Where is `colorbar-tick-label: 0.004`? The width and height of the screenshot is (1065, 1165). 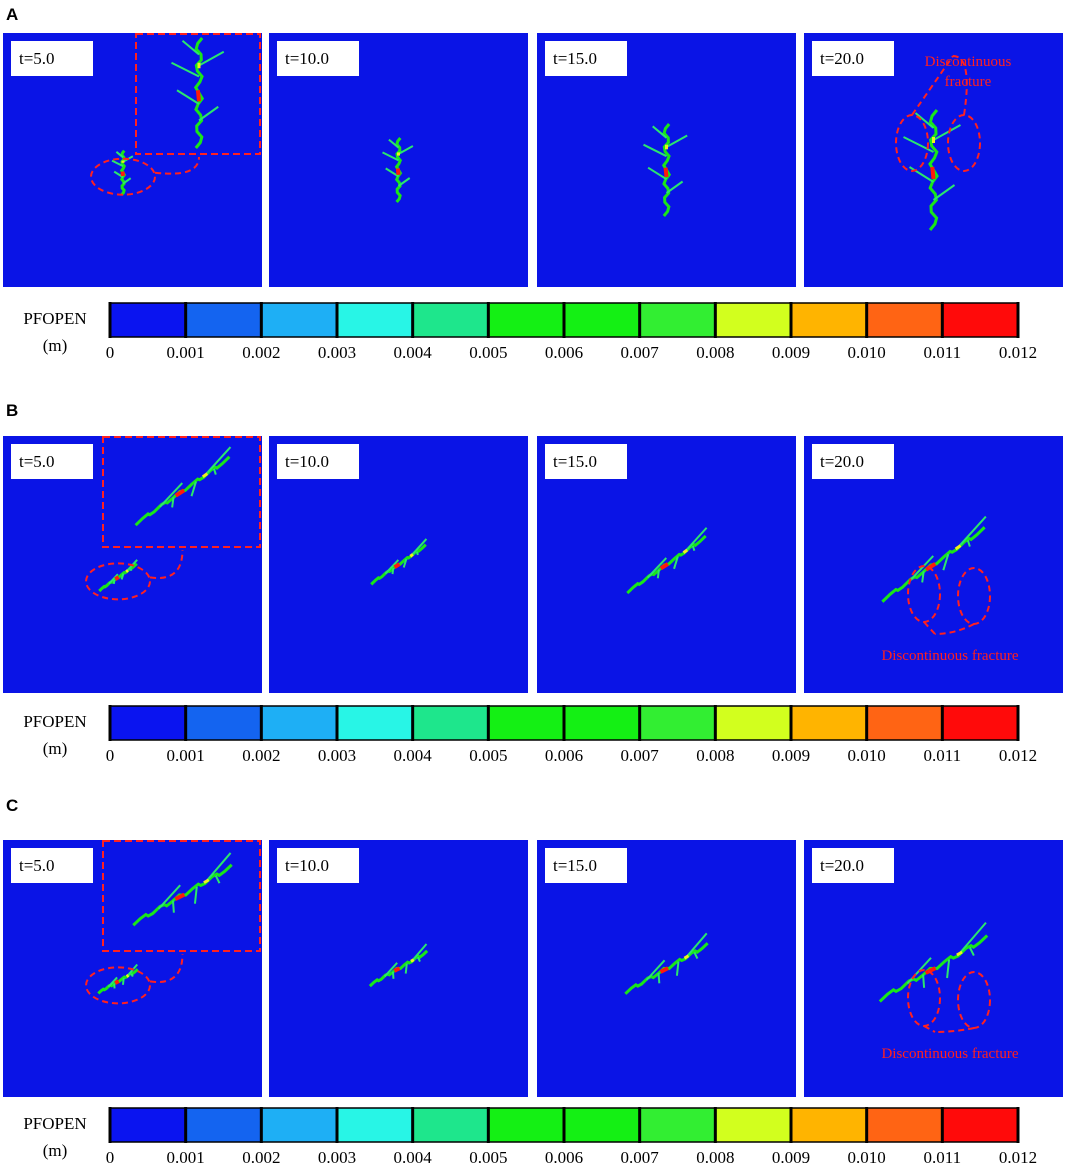 colorbar-tick-label: 0.004 is located at coordinates (413, 352).